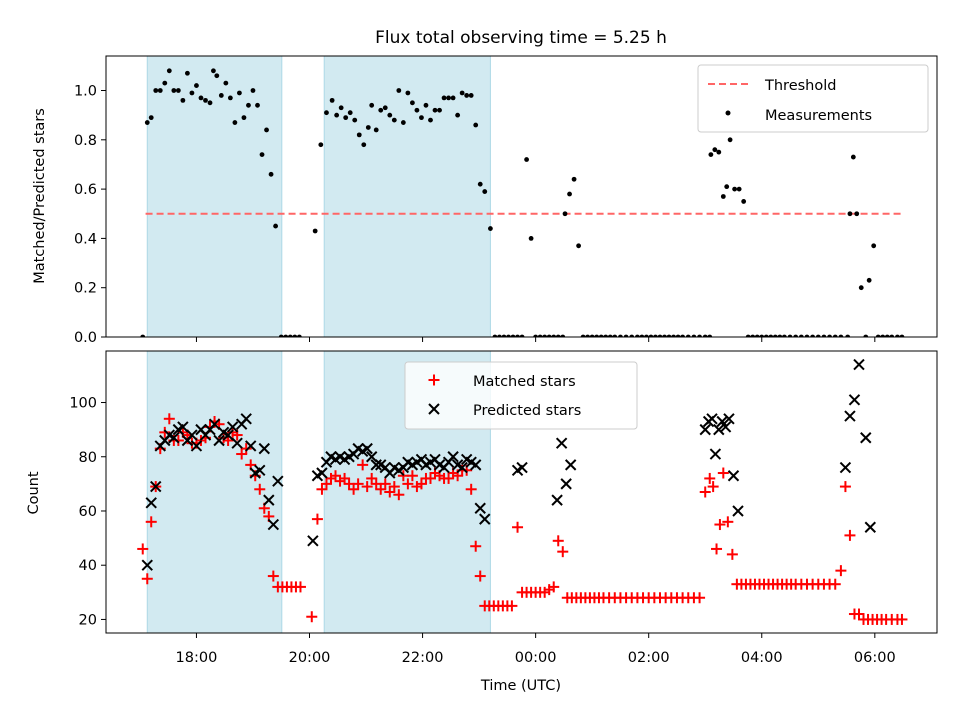  Describe the element at coordinates (728, 113) in the screenshot. I see `legend-measurements-swatch` at that location.